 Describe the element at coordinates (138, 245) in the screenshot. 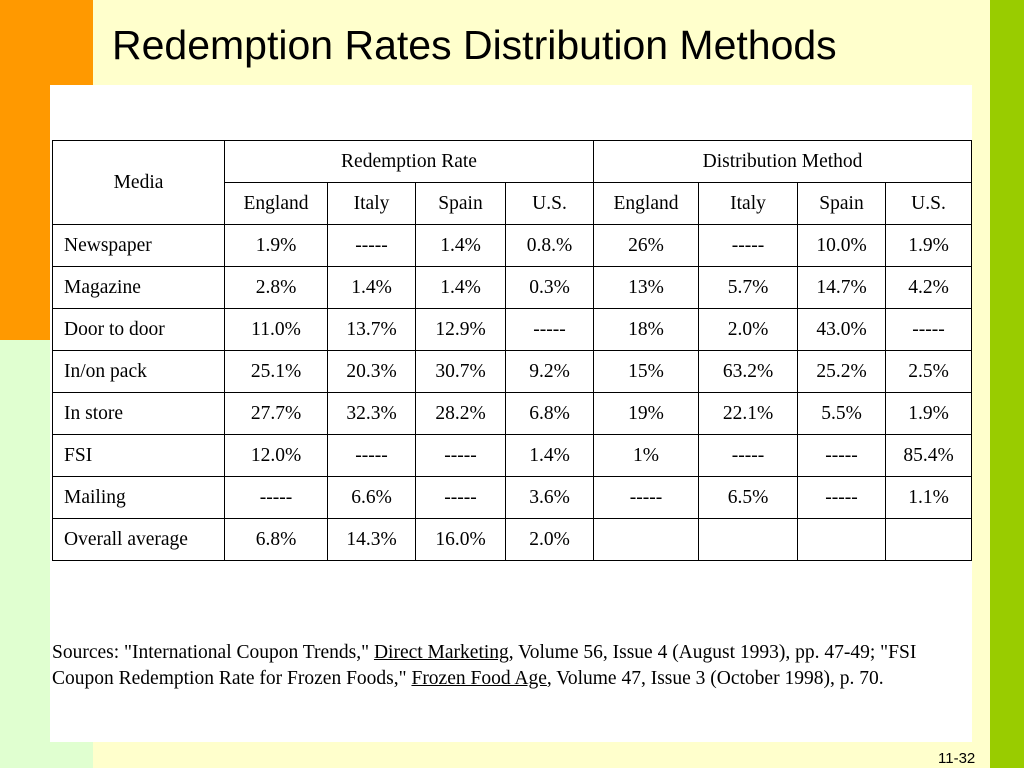

I see `media-cell: Newspaper` at that location.